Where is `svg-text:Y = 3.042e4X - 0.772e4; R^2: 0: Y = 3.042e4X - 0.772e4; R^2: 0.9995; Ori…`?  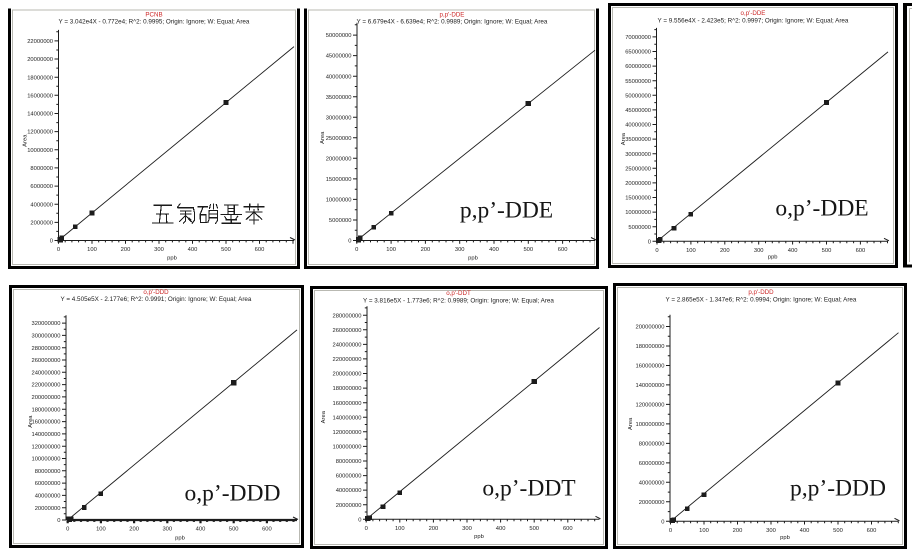
svg-text:Y = 3.042e4X - 0.772e4; R^2: 0: Y = 3.042e4X - 0.772e4; R^2: 0.9995; Ori… is located at coordinates (154, 21).